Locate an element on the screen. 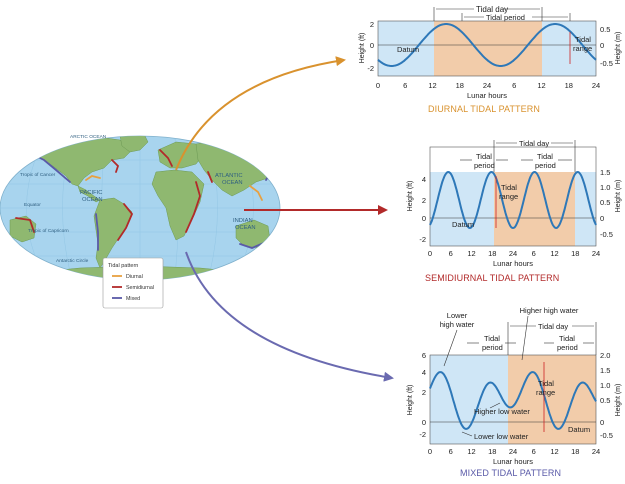 This screenshot has height=484, width=625. mixed-ytick-right: 2.0 is located at coordinates (605, 355).